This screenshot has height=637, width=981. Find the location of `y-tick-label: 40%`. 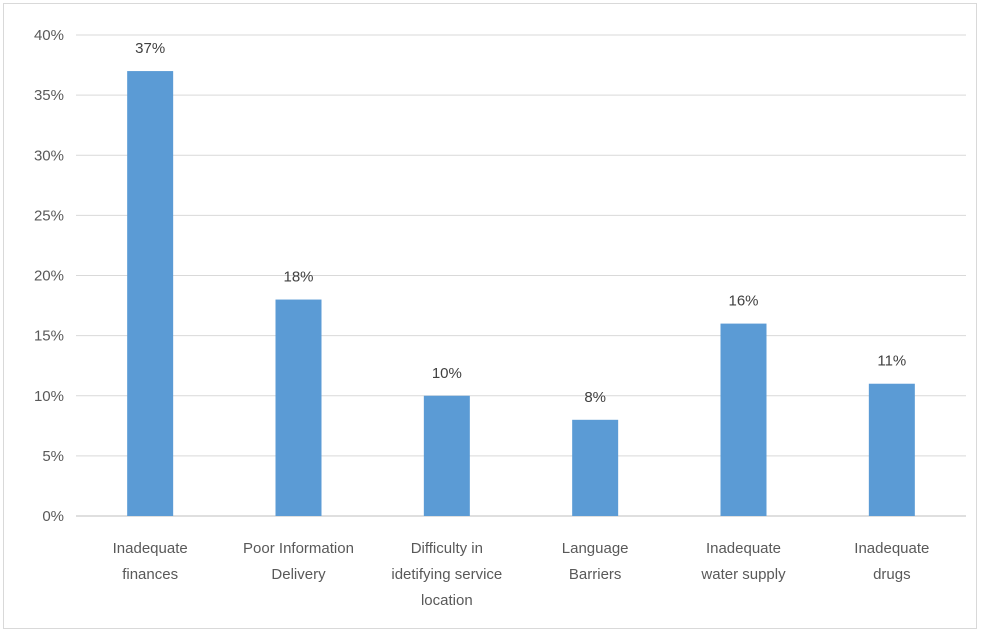

y-tick-label: 40% is located at coordinates (49, 35).